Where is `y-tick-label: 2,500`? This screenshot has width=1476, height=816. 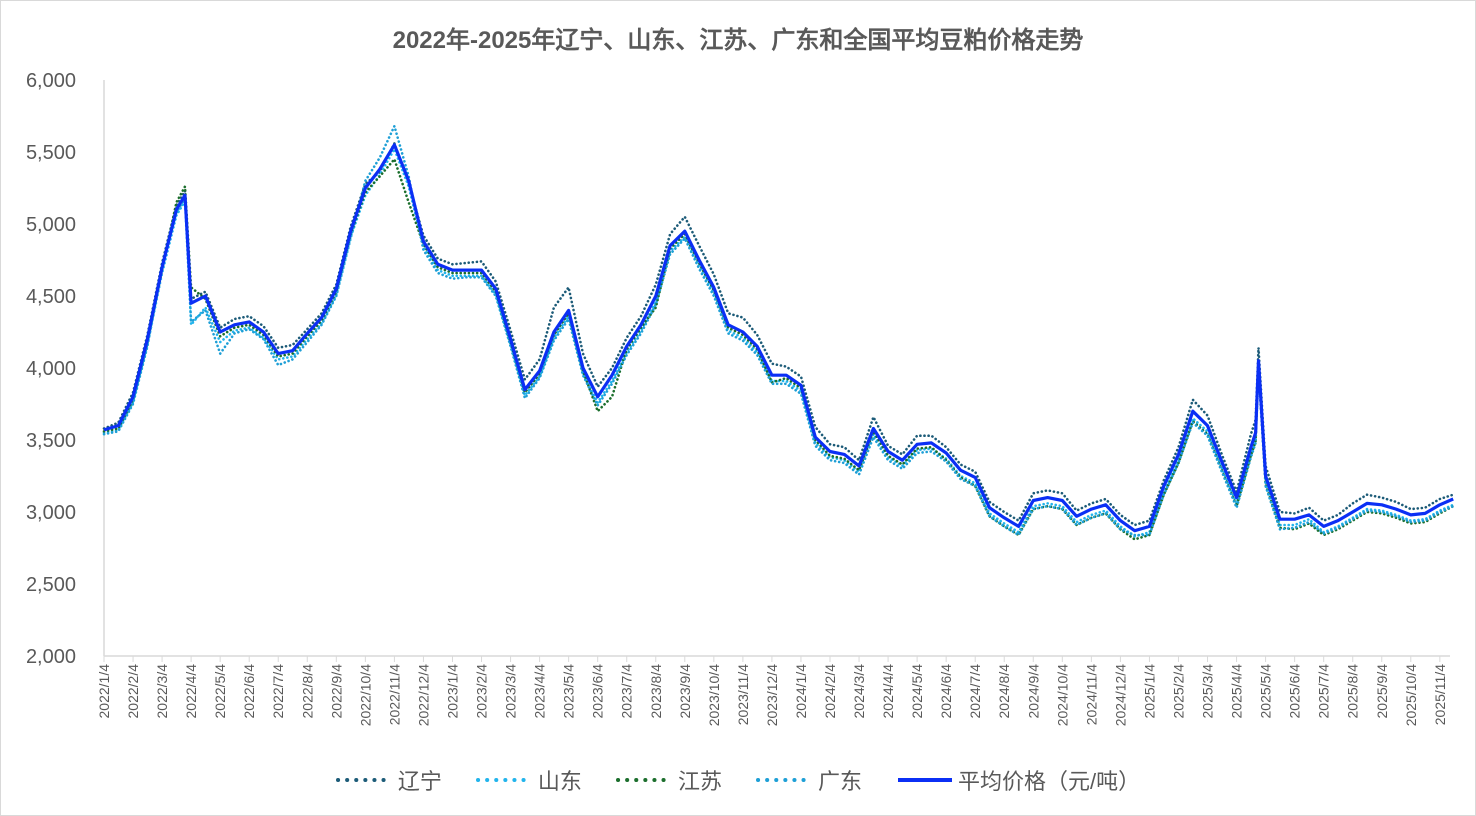 y-tick-label: 2,500 is located at coordinates (51, 585).